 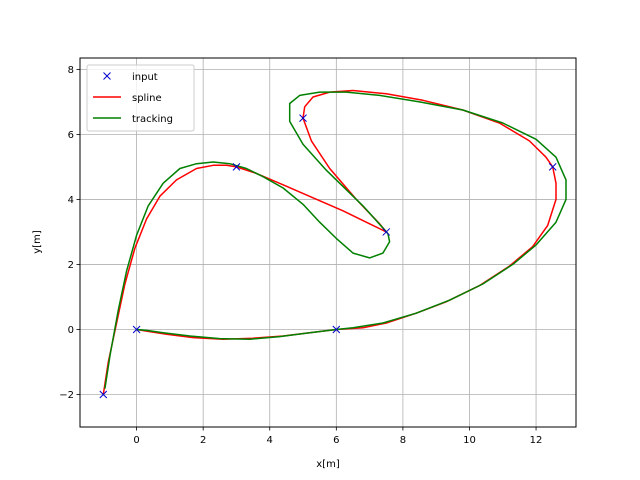 I want to click on legend-label: input, so click(x=145, y=77).